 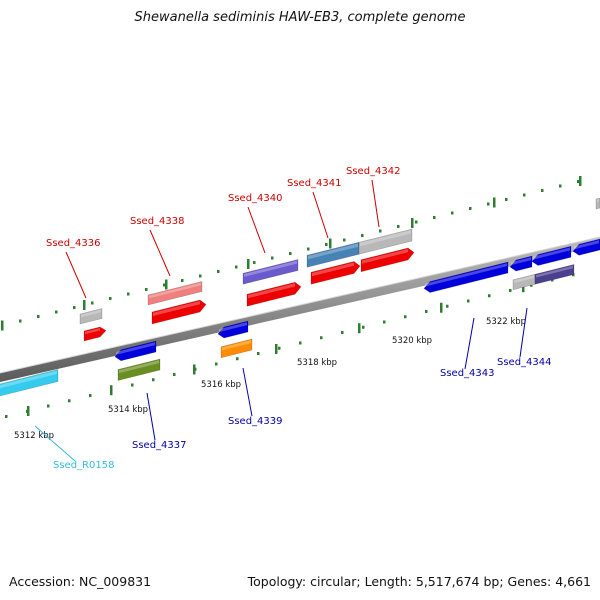 I want to click on cds-bar-ssed-4337-lower, so click(x=139, y=369).